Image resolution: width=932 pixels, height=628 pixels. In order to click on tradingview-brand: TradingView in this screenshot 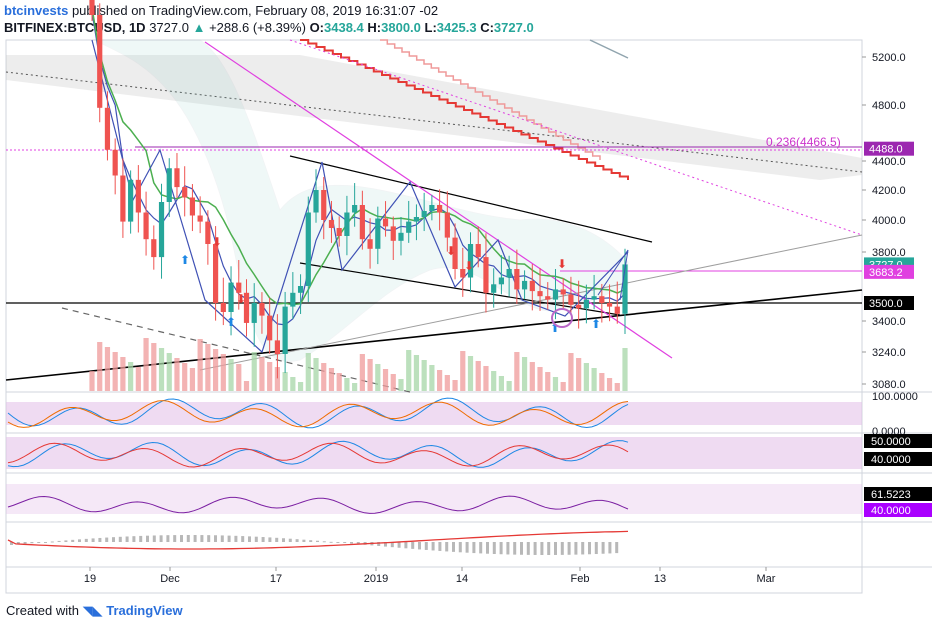, I will do `click(144, 610)`.